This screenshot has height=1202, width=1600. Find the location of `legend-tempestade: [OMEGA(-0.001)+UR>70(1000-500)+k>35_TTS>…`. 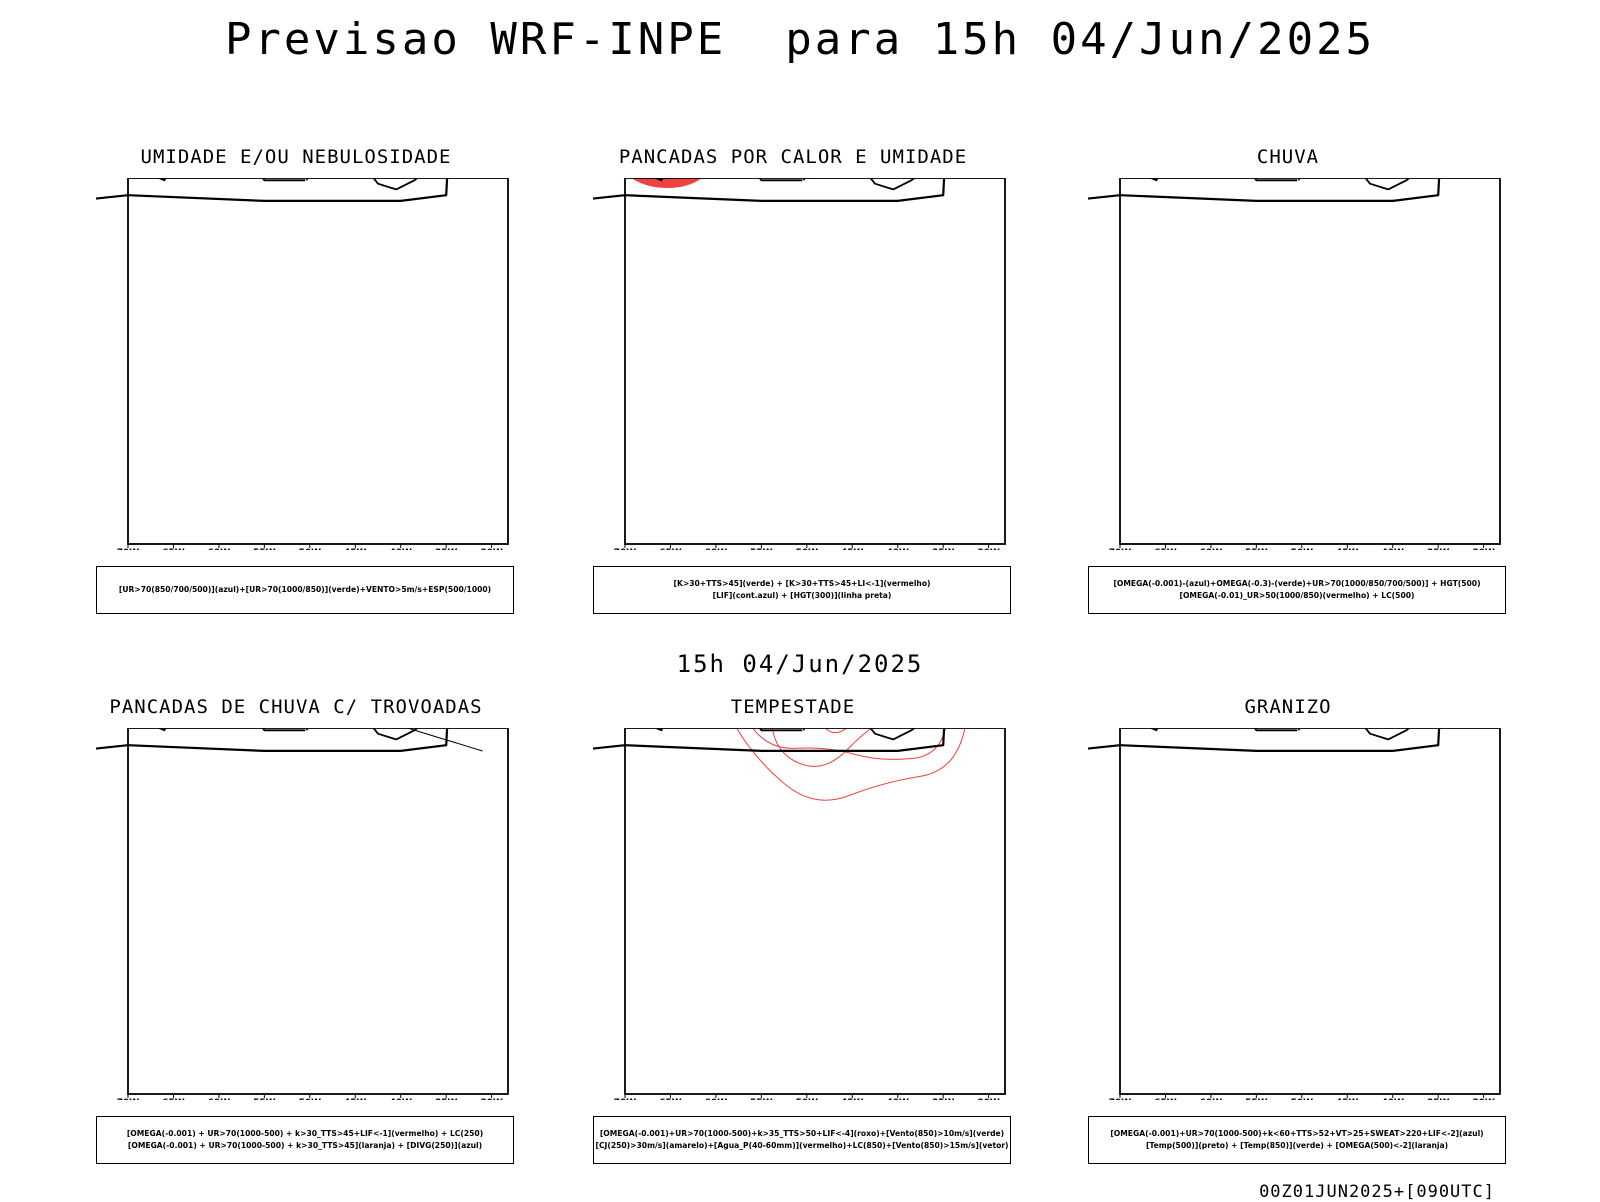

legend-tempestade: [OMEGA(-0.001)+UR>70(1000-500)+k>35_TTS>… is located at coordinates (802, 1140).